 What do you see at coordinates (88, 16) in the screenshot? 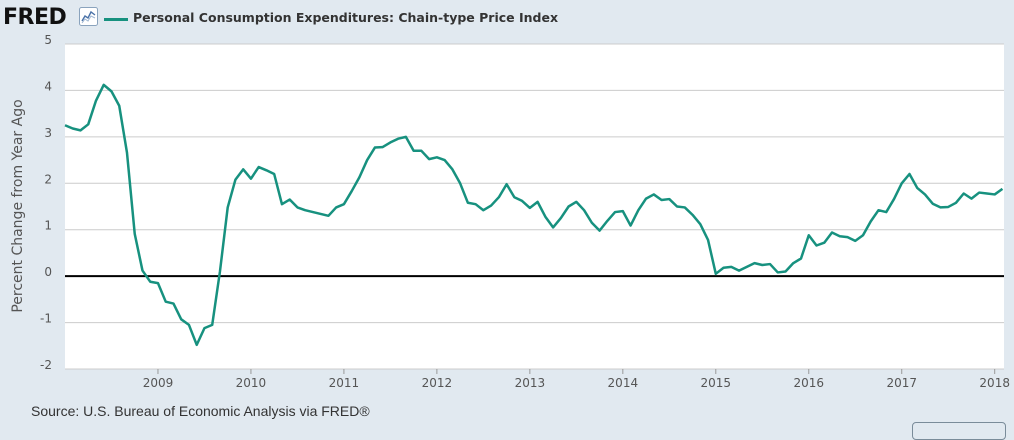
I see `line-chart-icon` at bounding box center [88, 16].